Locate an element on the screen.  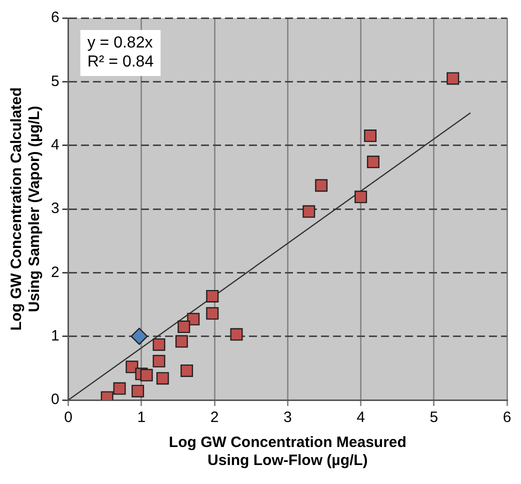
y-tick-label: 0 is located at coordinates (55, 399).